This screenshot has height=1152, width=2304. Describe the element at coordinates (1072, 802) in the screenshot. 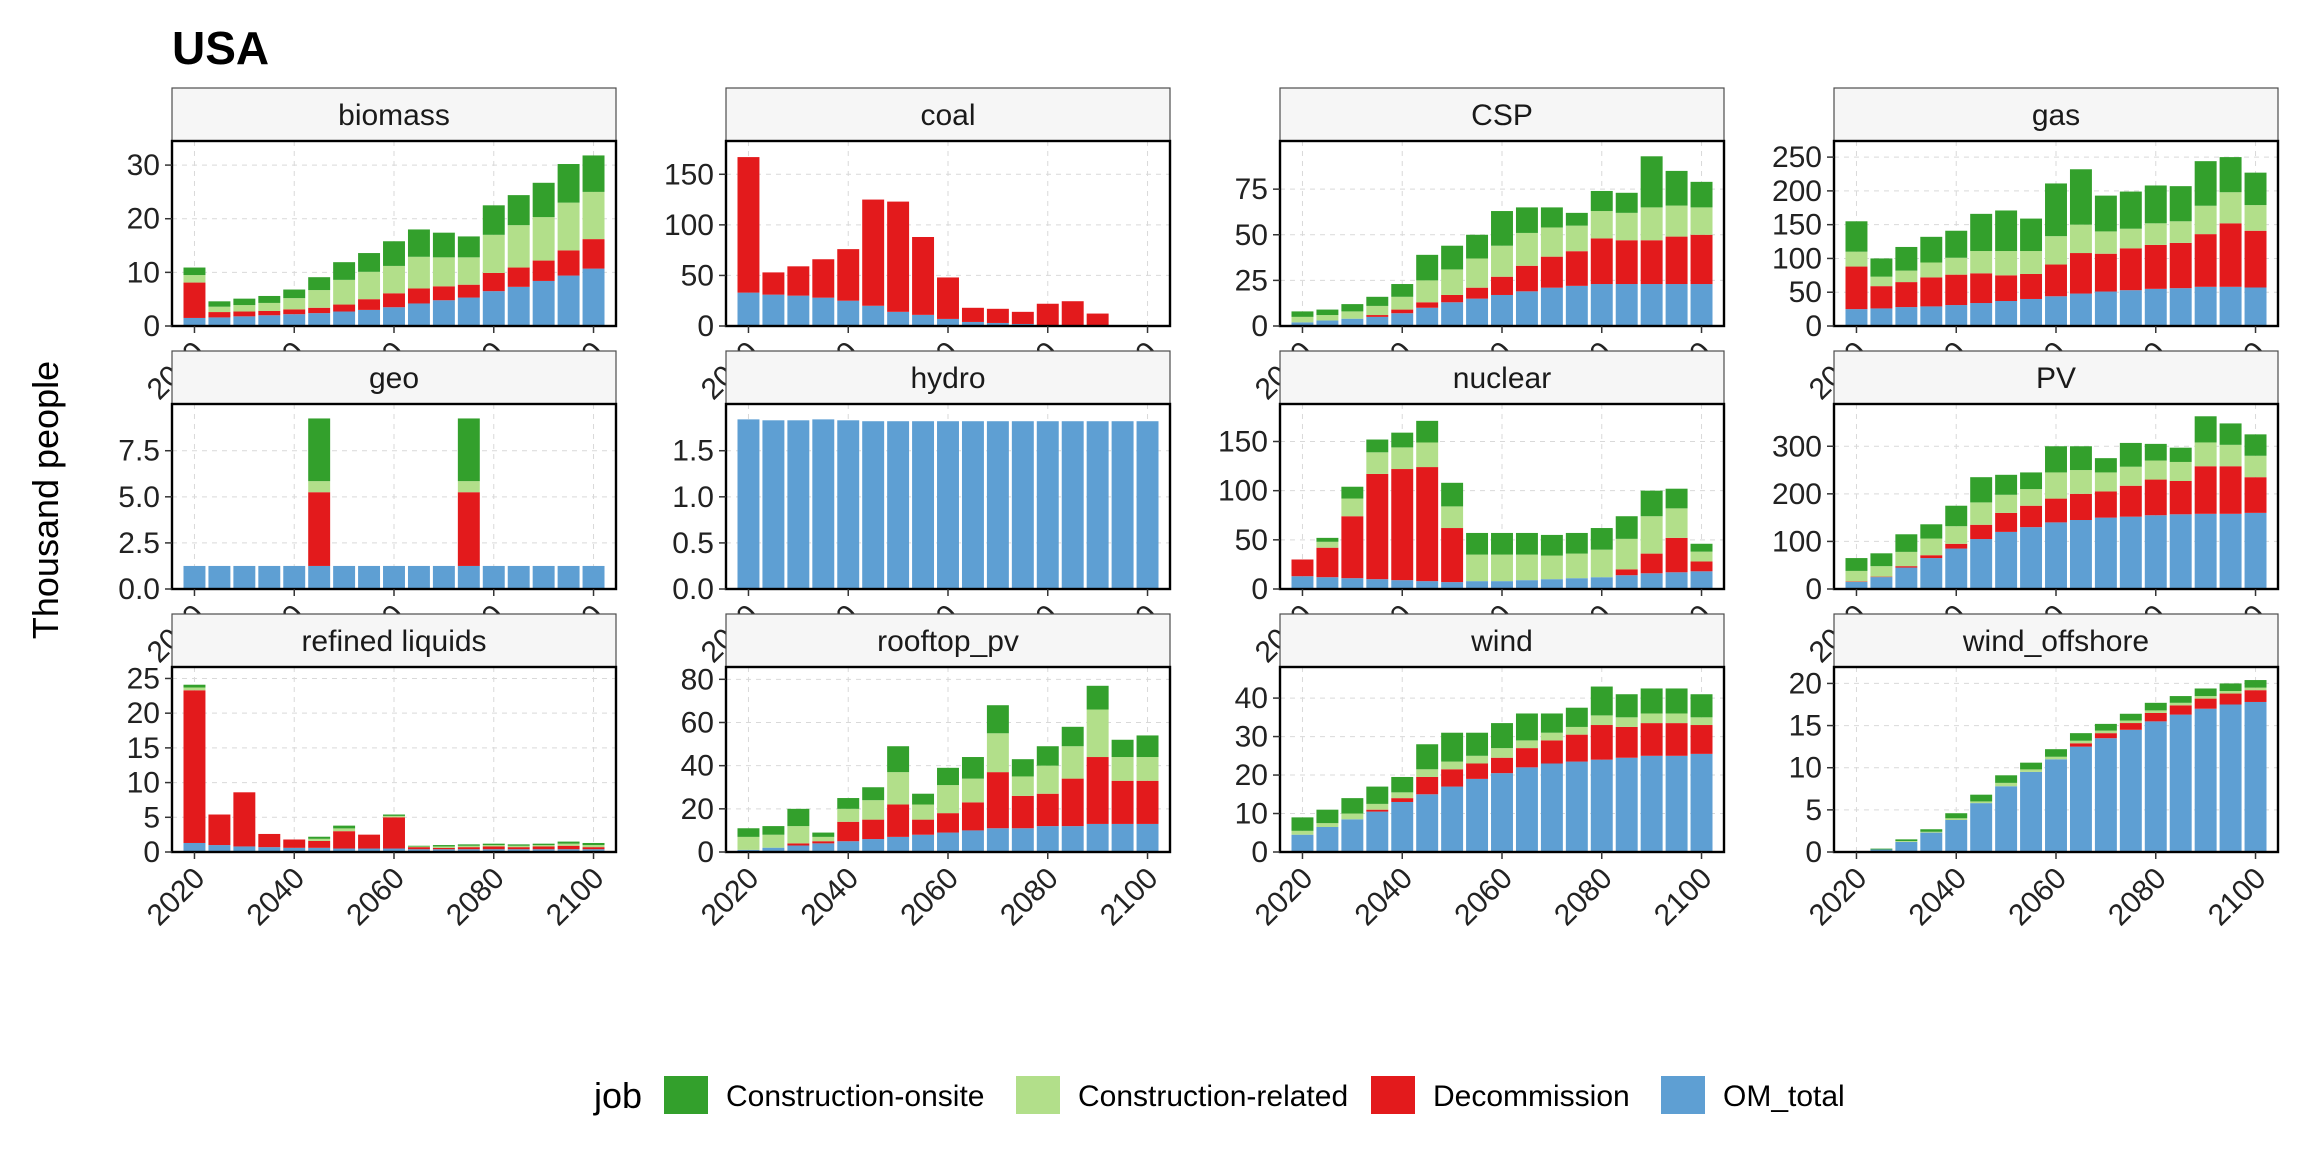

I see `bar-decommission-2085` at that location.